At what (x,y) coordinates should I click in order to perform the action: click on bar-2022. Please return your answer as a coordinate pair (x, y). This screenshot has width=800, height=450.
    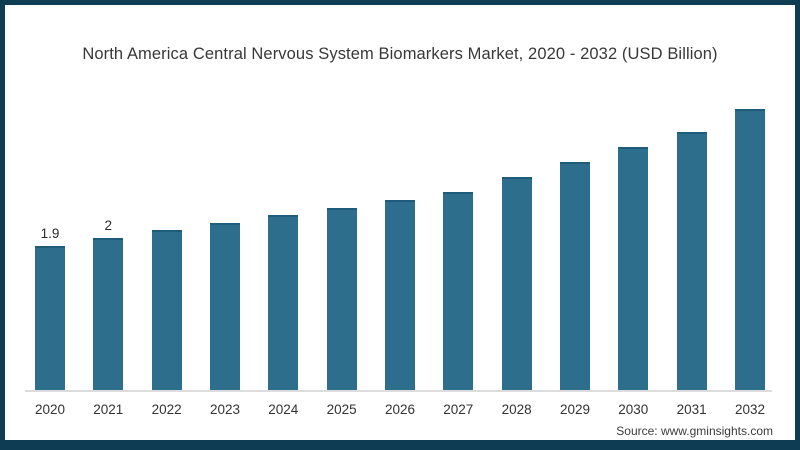
    Looking at the image, I should click on (166, 310).